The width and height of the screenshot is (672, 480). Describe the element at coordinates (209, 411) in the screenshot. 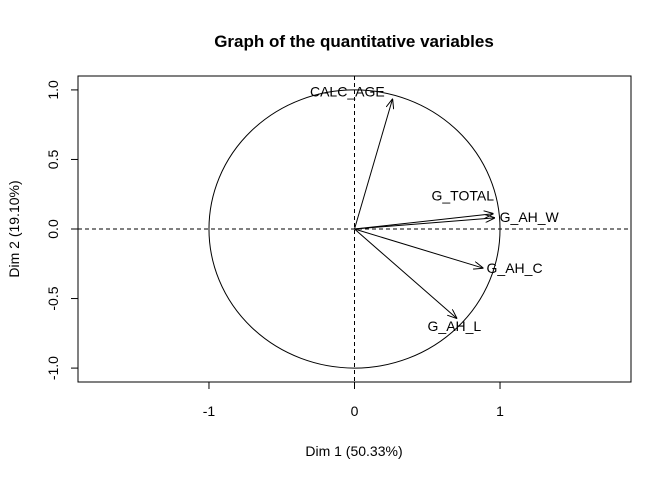

I see `x-tick-label: -1` at that location.